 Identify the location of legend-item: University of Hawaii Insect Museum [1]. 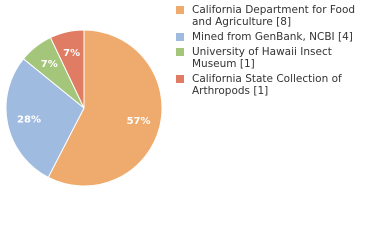
(274, 58).